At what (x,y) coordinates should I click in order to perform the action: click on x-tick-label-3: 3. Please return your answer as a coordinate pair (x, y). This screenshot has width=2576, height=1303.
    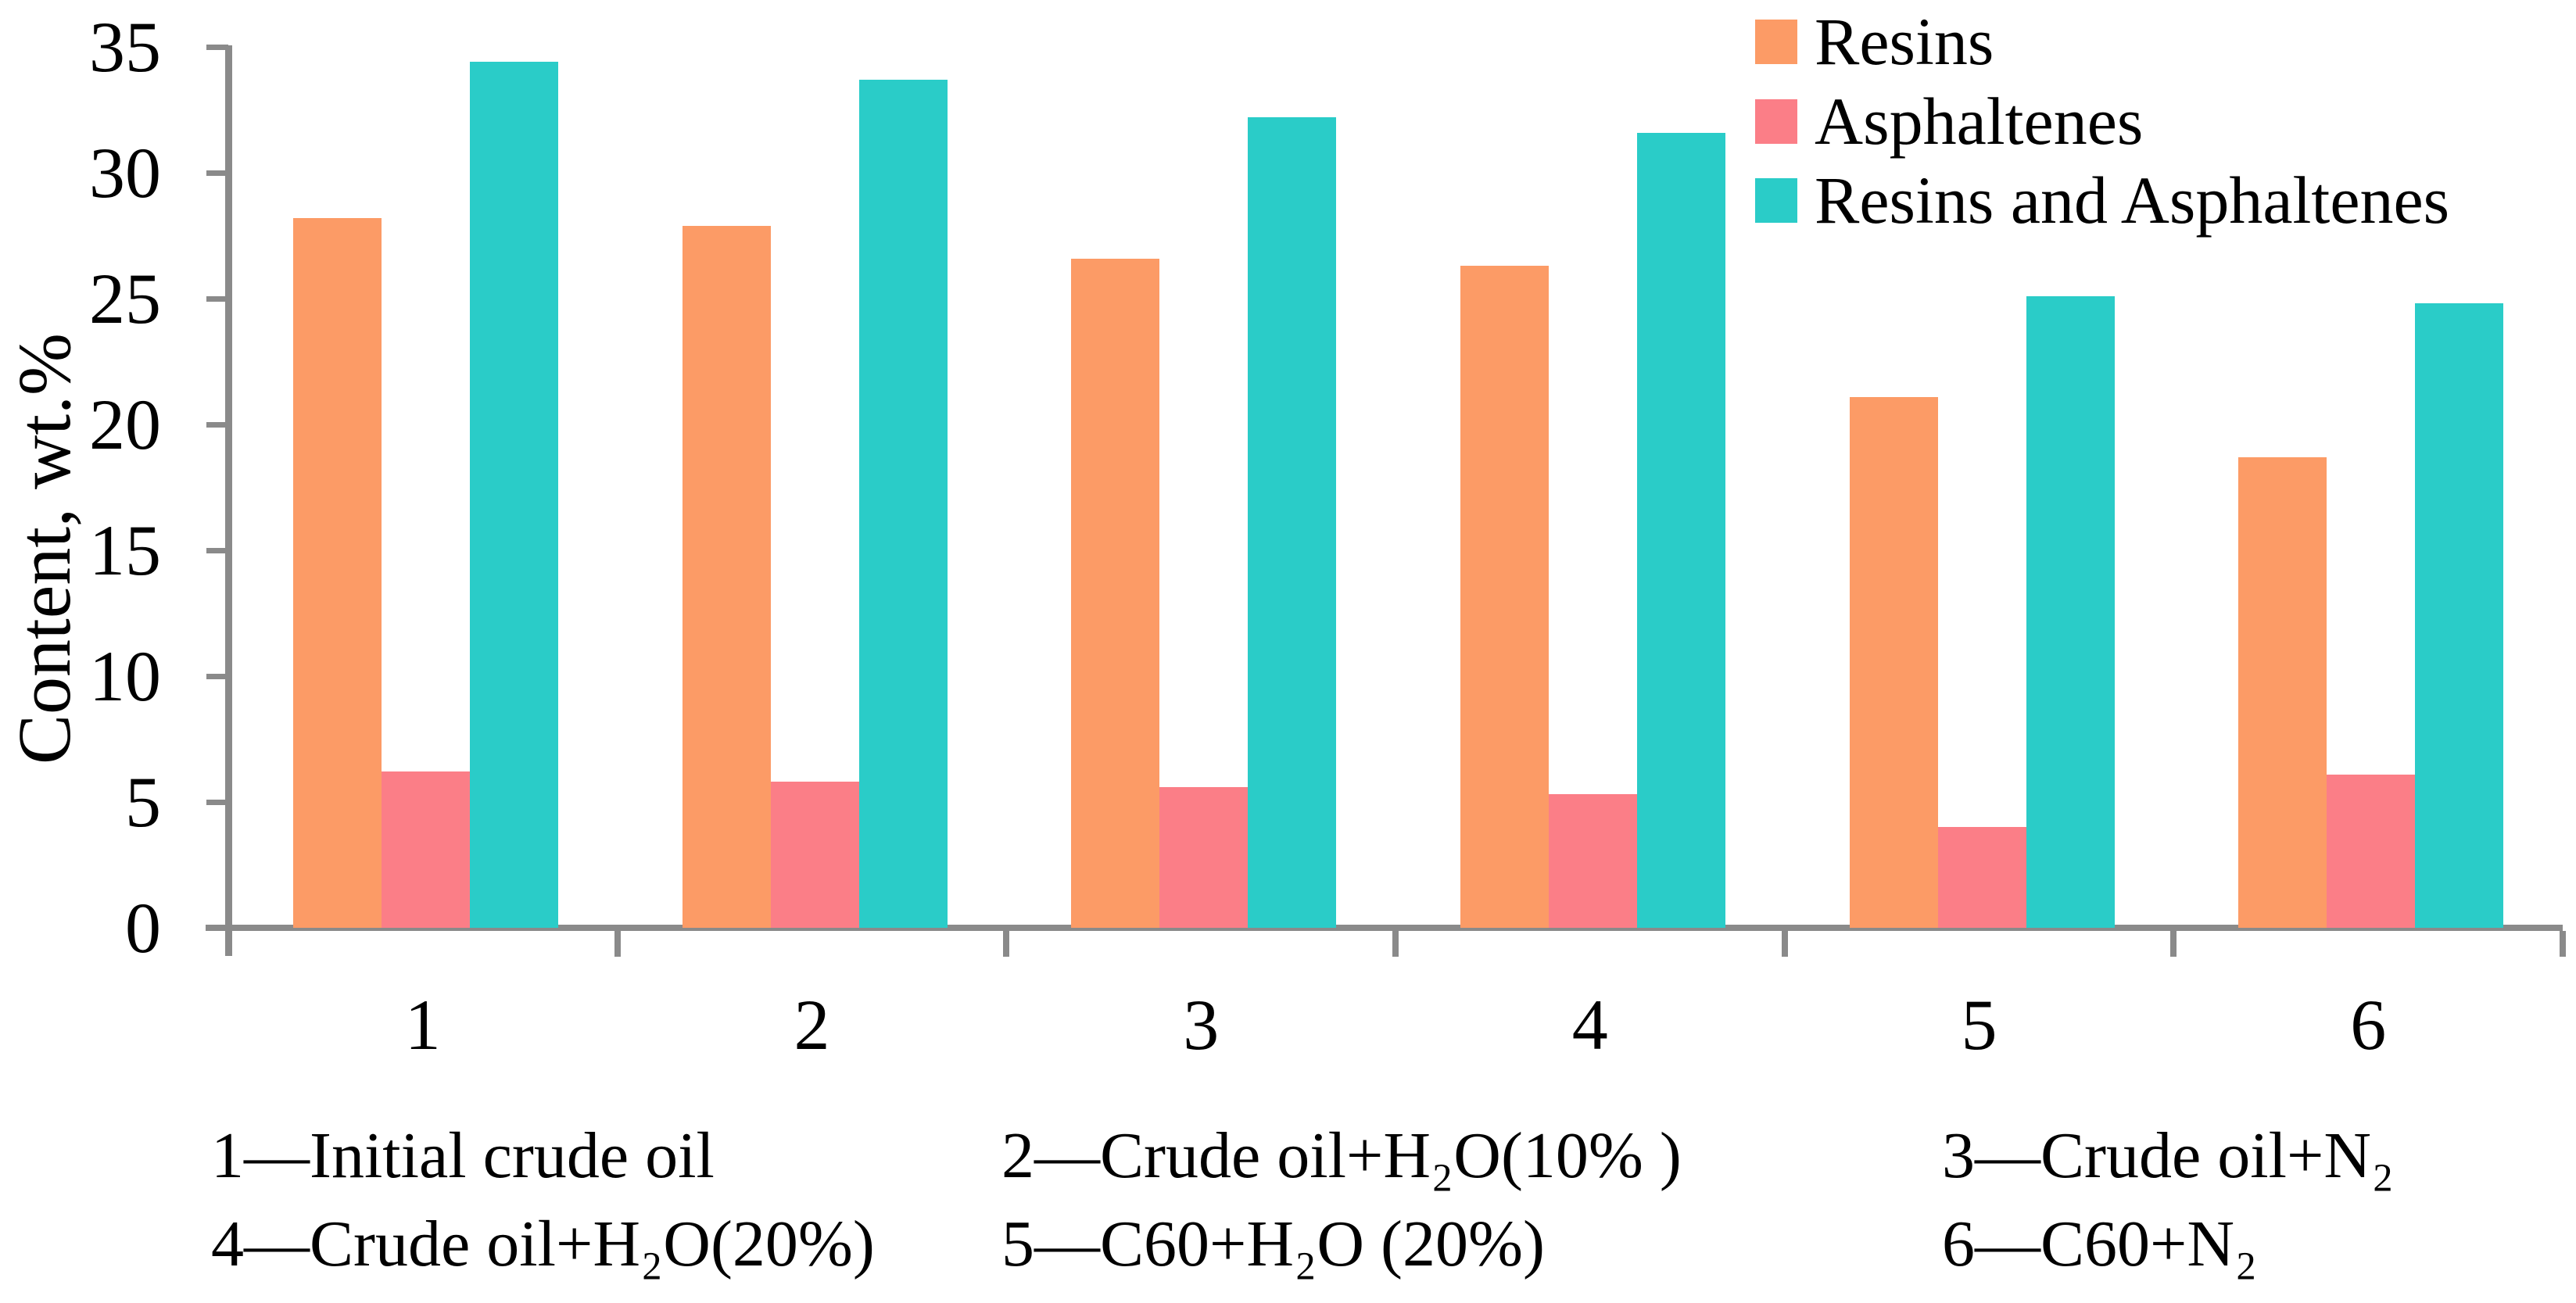
    Looking at the image, I should click on (1201, 1025).